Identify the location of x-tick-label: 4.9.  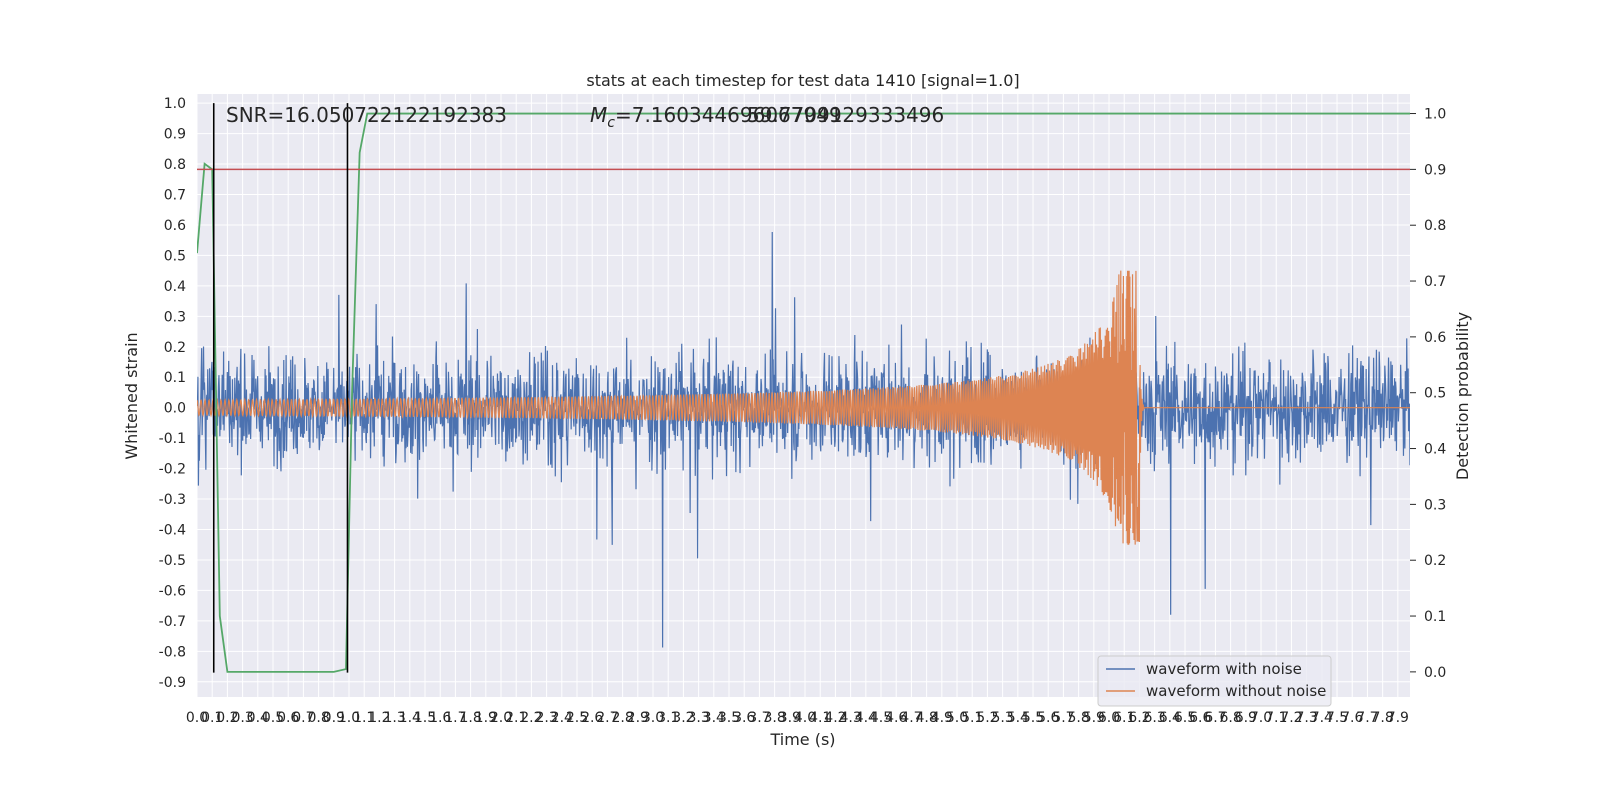
(942, 718).